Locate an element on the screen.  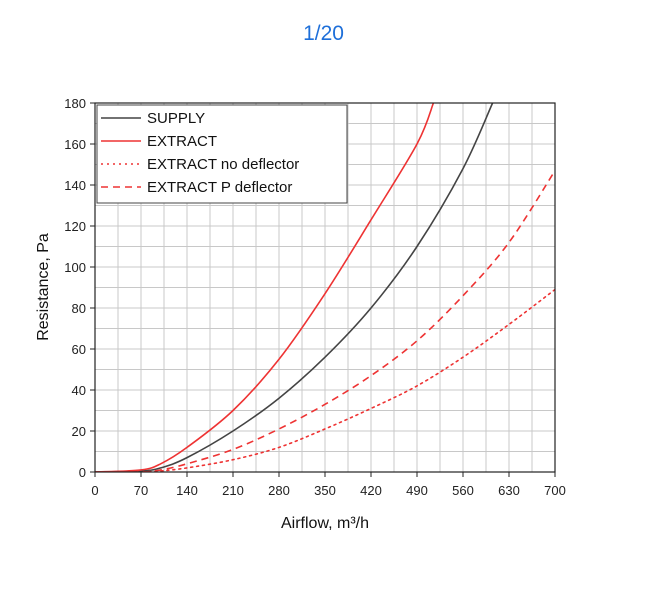
y-tick-label: 80 is located at coordinates (79, 308).